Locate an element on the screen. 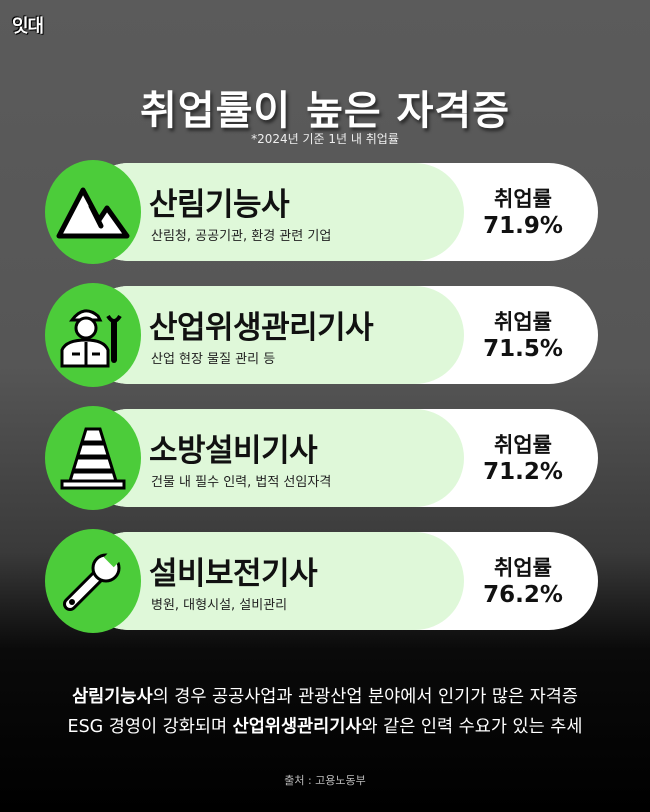 The image size is (650, 812). traffic-cone-icon is located at coordinates (93, 458).